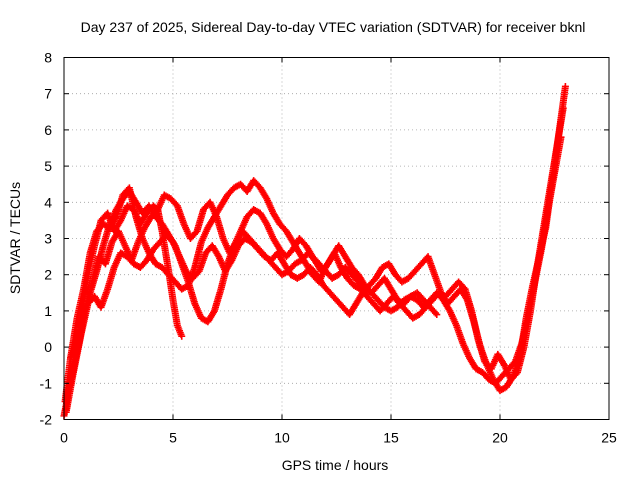  I want to click on x-axis-label: GPS time / hours, so click(335, 465).